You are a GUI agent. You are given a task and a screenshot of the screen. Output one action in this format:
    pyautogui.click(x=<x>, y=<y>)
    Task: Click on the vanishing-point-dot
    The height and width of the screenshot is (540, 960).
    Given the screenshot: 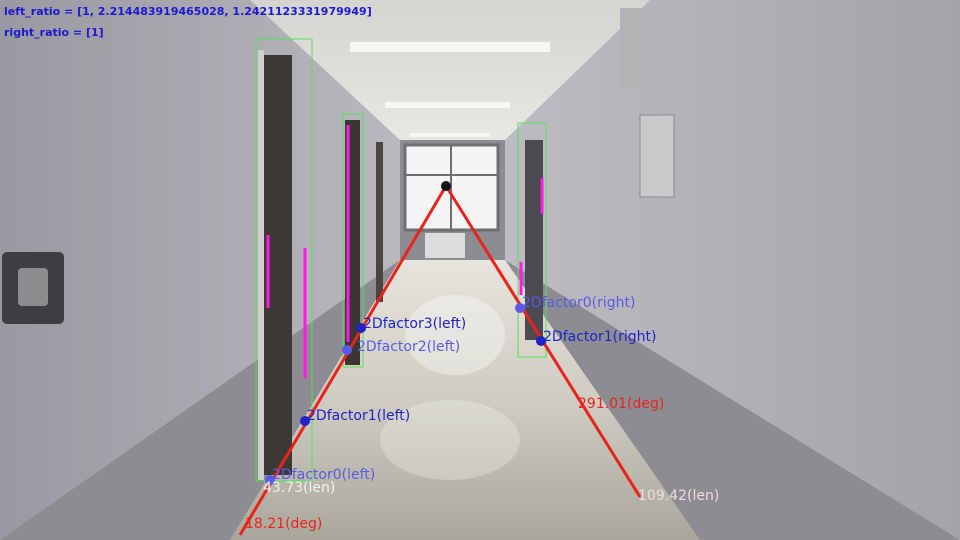 What is the action you would take?
    pyautogui.click(x=446, y=186)
    